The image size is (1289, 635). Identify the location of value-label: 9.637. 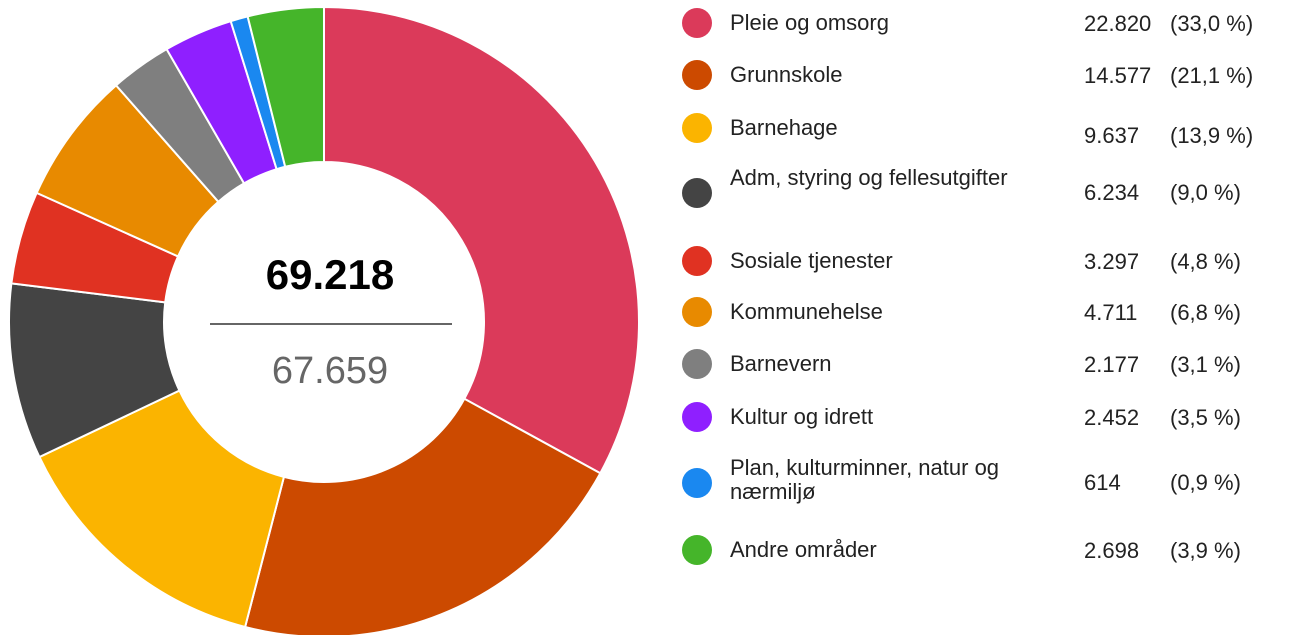
(1112, 135).